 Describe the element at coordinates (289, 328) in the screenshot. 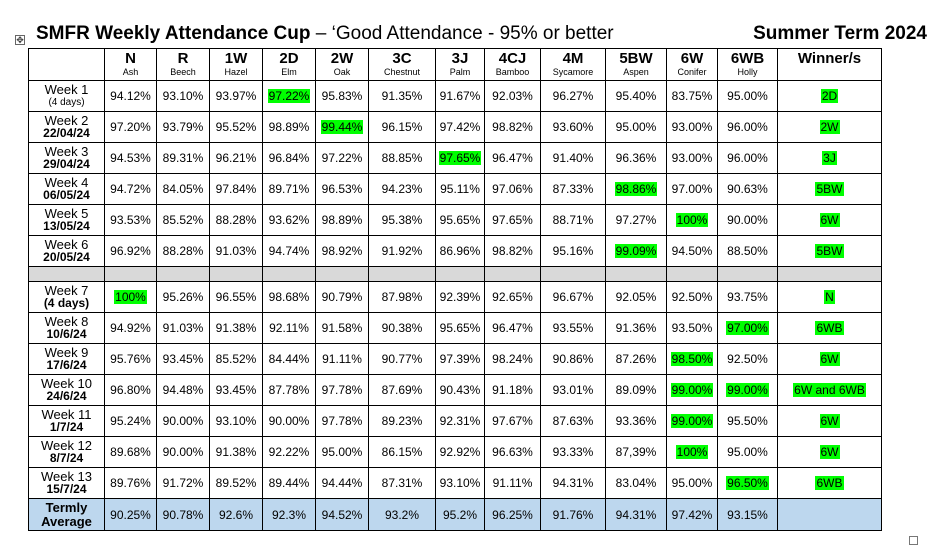

I see `attendance-value: 92.11%` at that location.